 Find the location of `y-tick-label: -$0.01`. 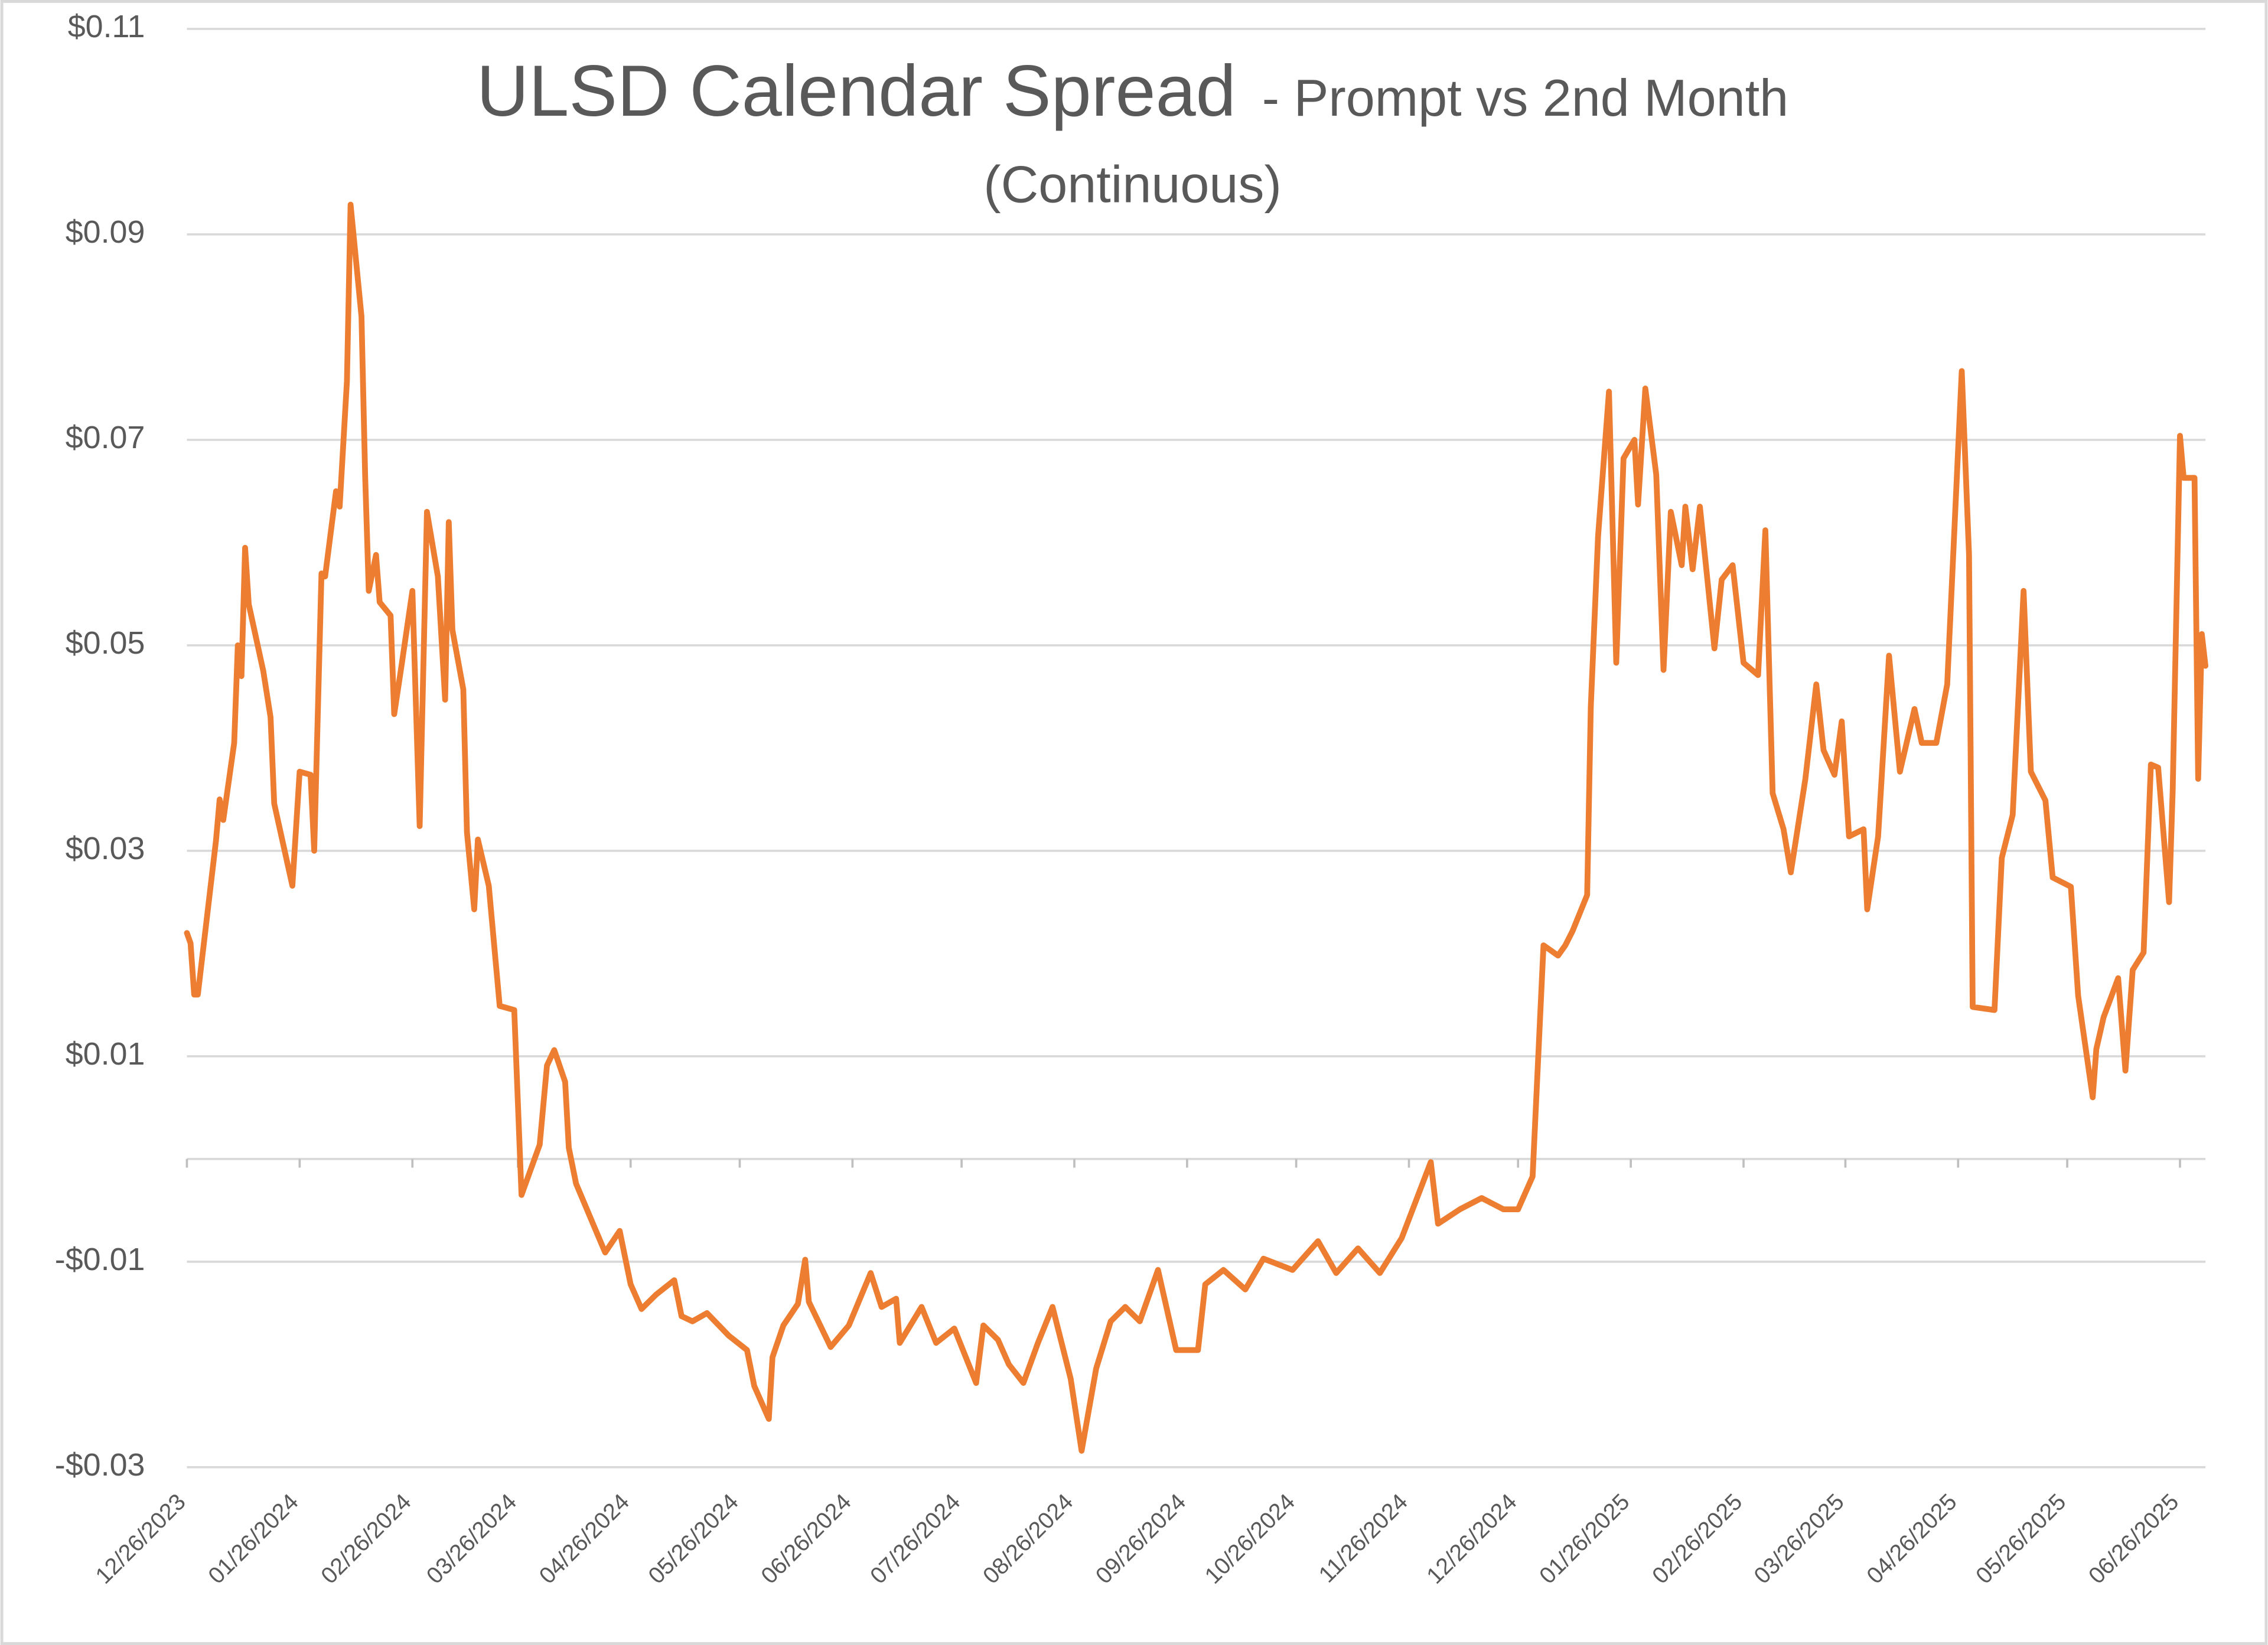

y-tick-label: -$0.01 is located at coordinates (100, 1259).